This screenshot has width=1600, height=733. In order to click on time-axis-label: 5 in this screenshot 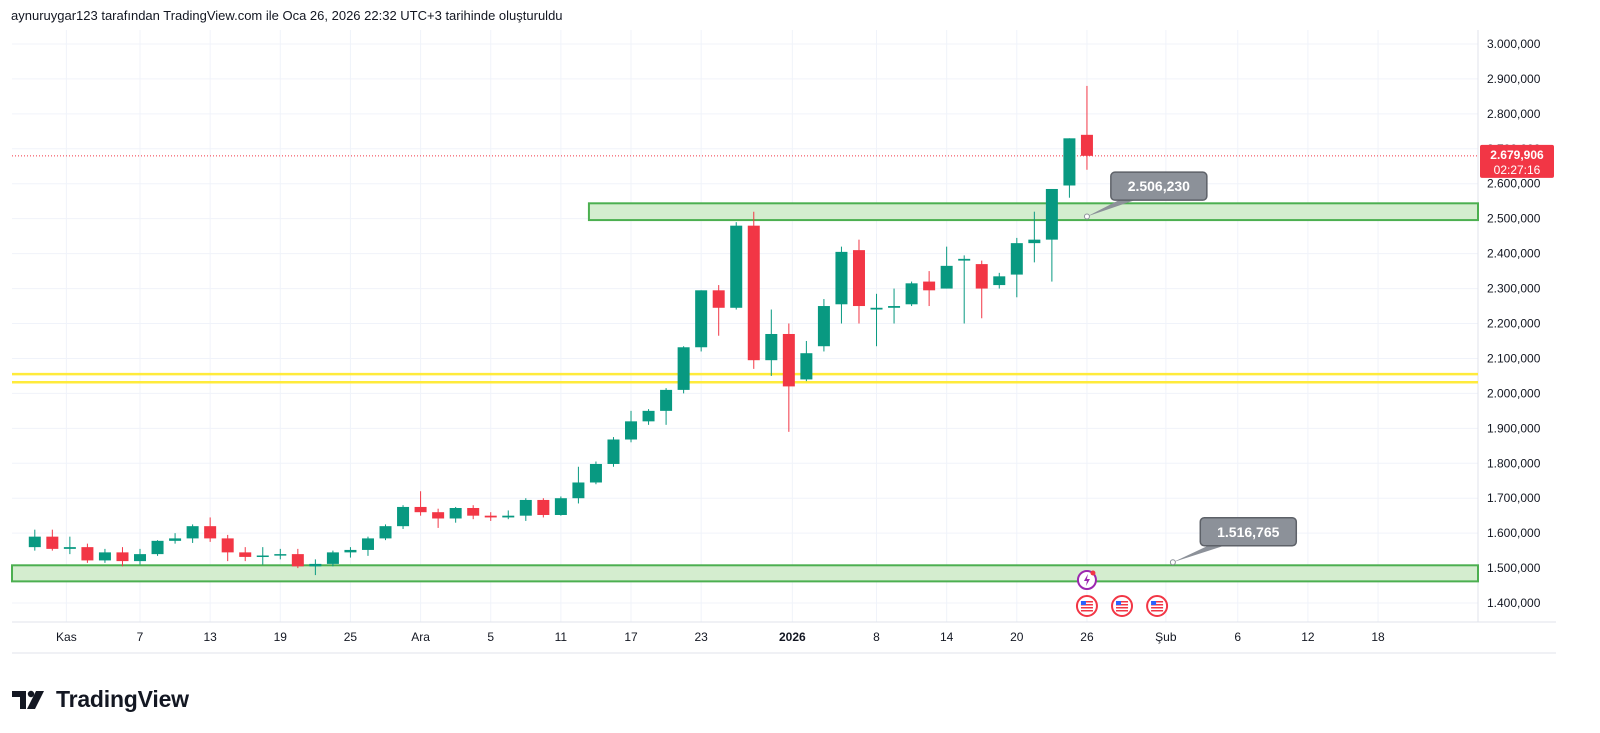, I will do `click(490, 637)`.